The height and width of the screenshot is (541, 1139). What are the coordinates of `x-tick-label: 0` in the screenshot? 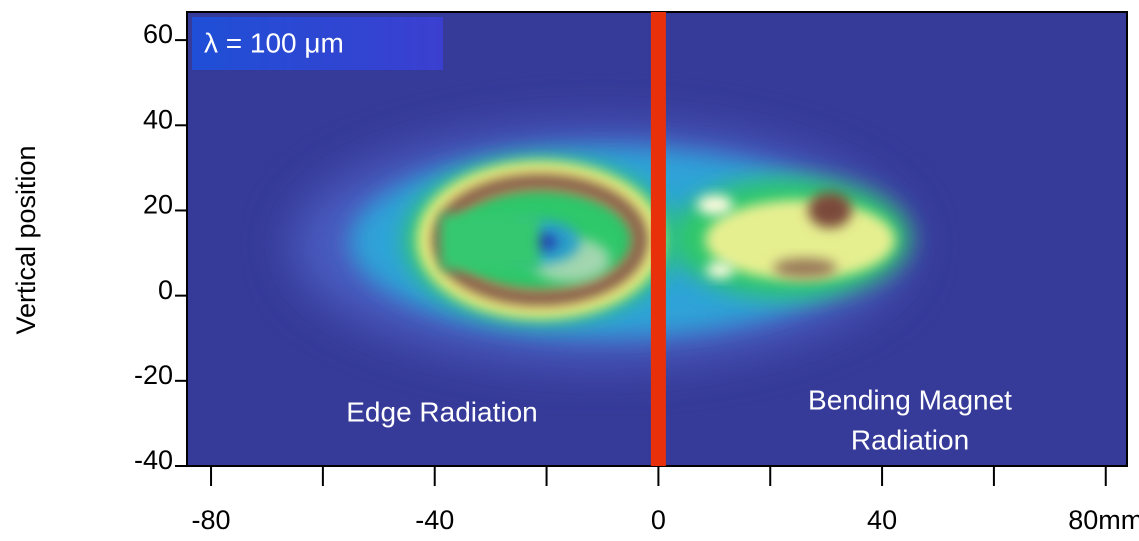 It's located at (658, 520).